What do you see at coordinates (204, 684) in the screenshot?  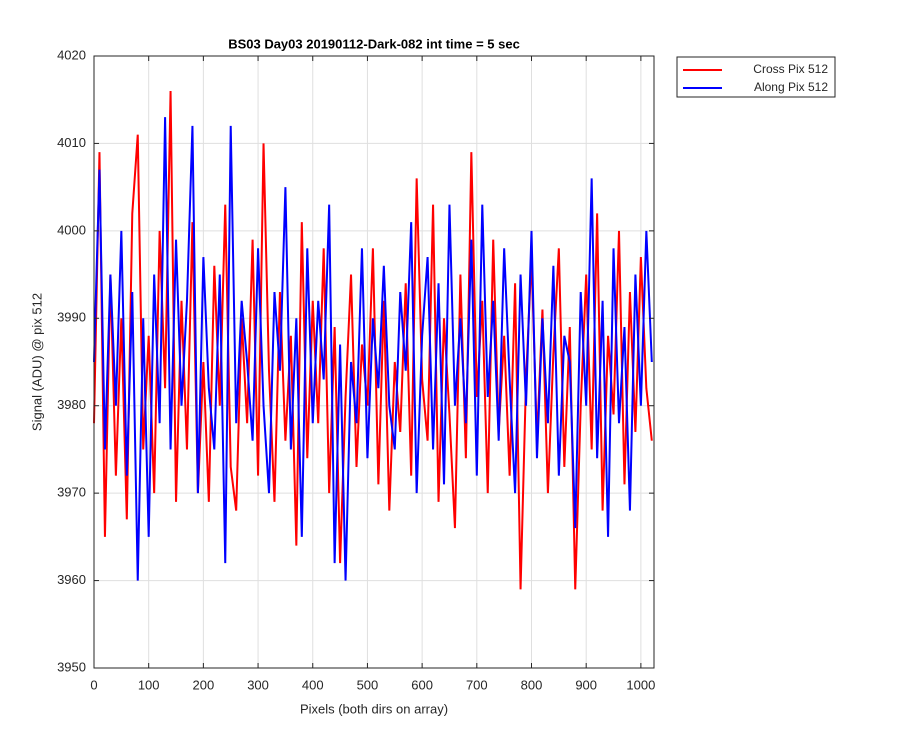 I see `x-tick-label: 200` at bounding box center [204, 684].